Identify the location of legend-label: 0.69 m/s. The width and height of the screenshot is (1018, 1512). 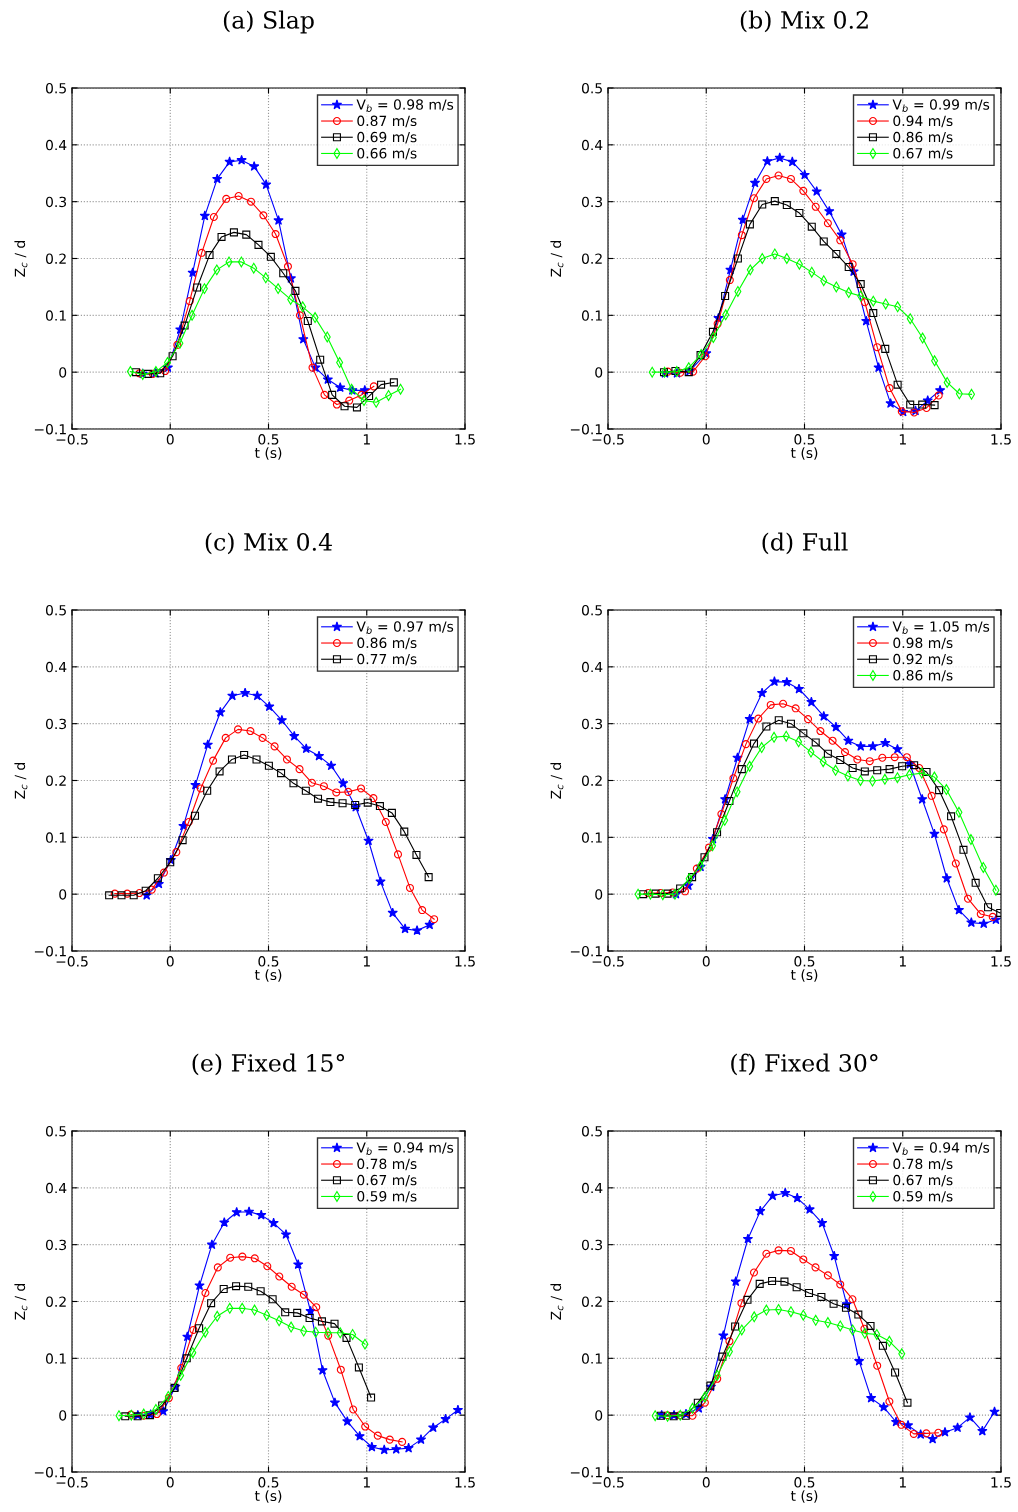
(387, 137).